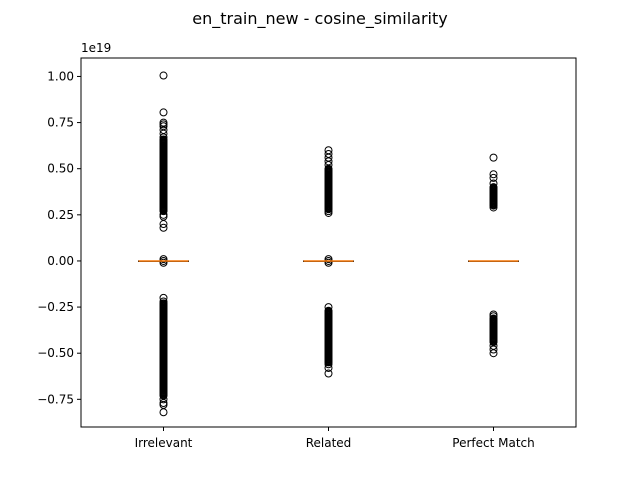 The width and height of the screenshot is (640, 480). Describe the element at coordinates (96, 48) in the screenshot. I see `y-axis-exponent-label: 1e19` at that location.